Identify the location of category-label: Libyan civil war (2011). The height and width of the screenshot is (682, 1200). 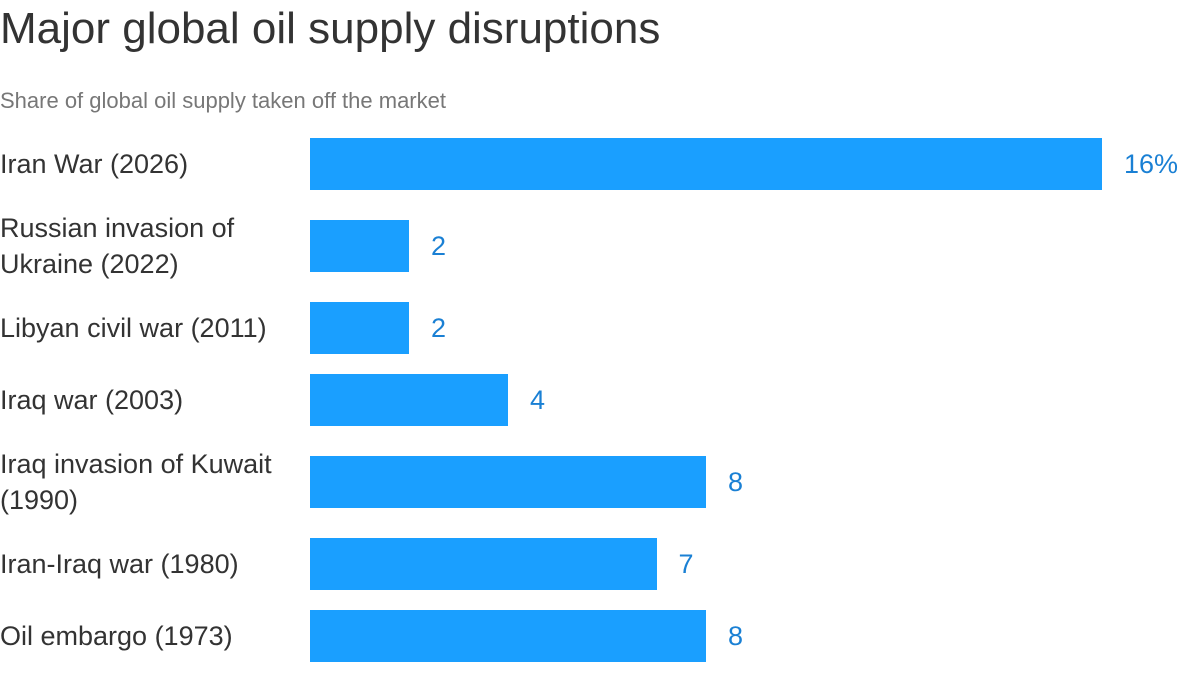
(133, 328).